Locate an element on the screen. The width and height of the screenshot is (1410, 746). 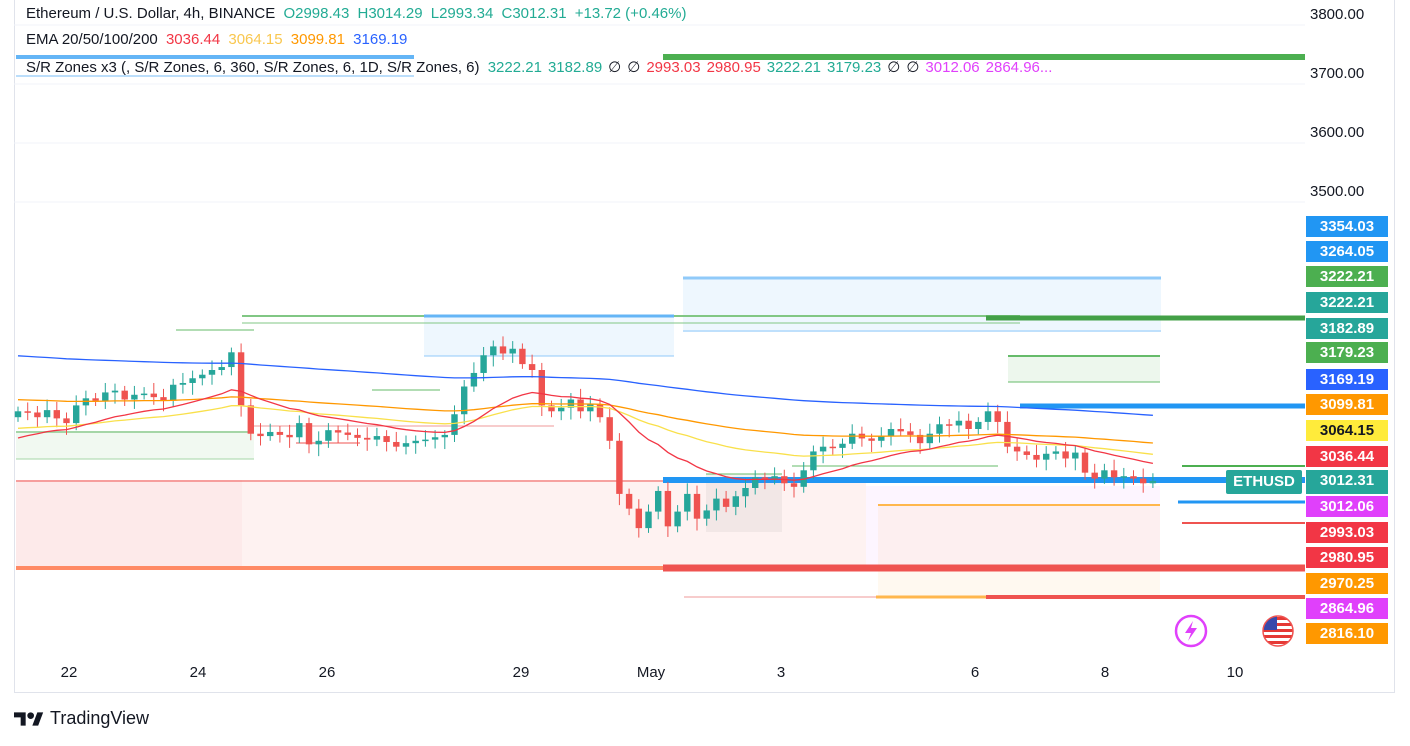
ema-label: EMA 20/50/100/200 is located at coordinates (92, 39).